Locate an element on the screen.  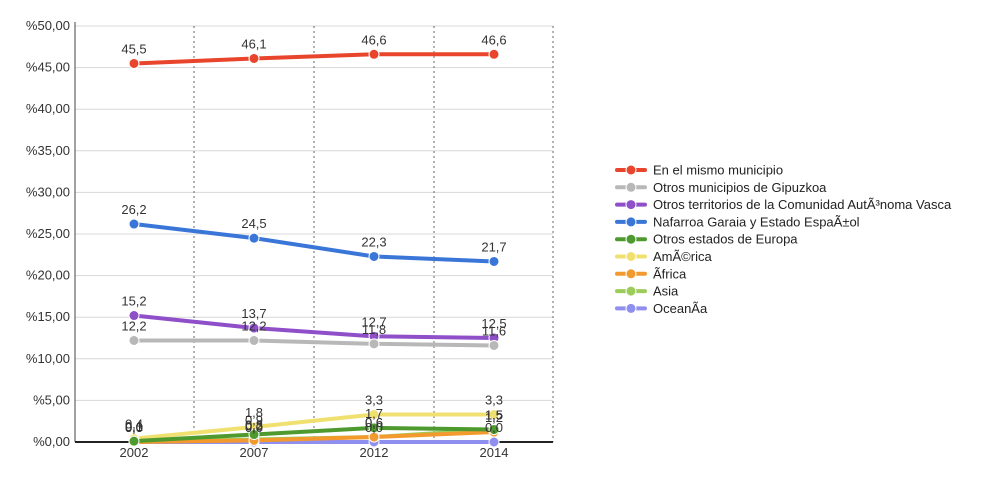
data-label: 46,6 is located at coordinates (373, 39).